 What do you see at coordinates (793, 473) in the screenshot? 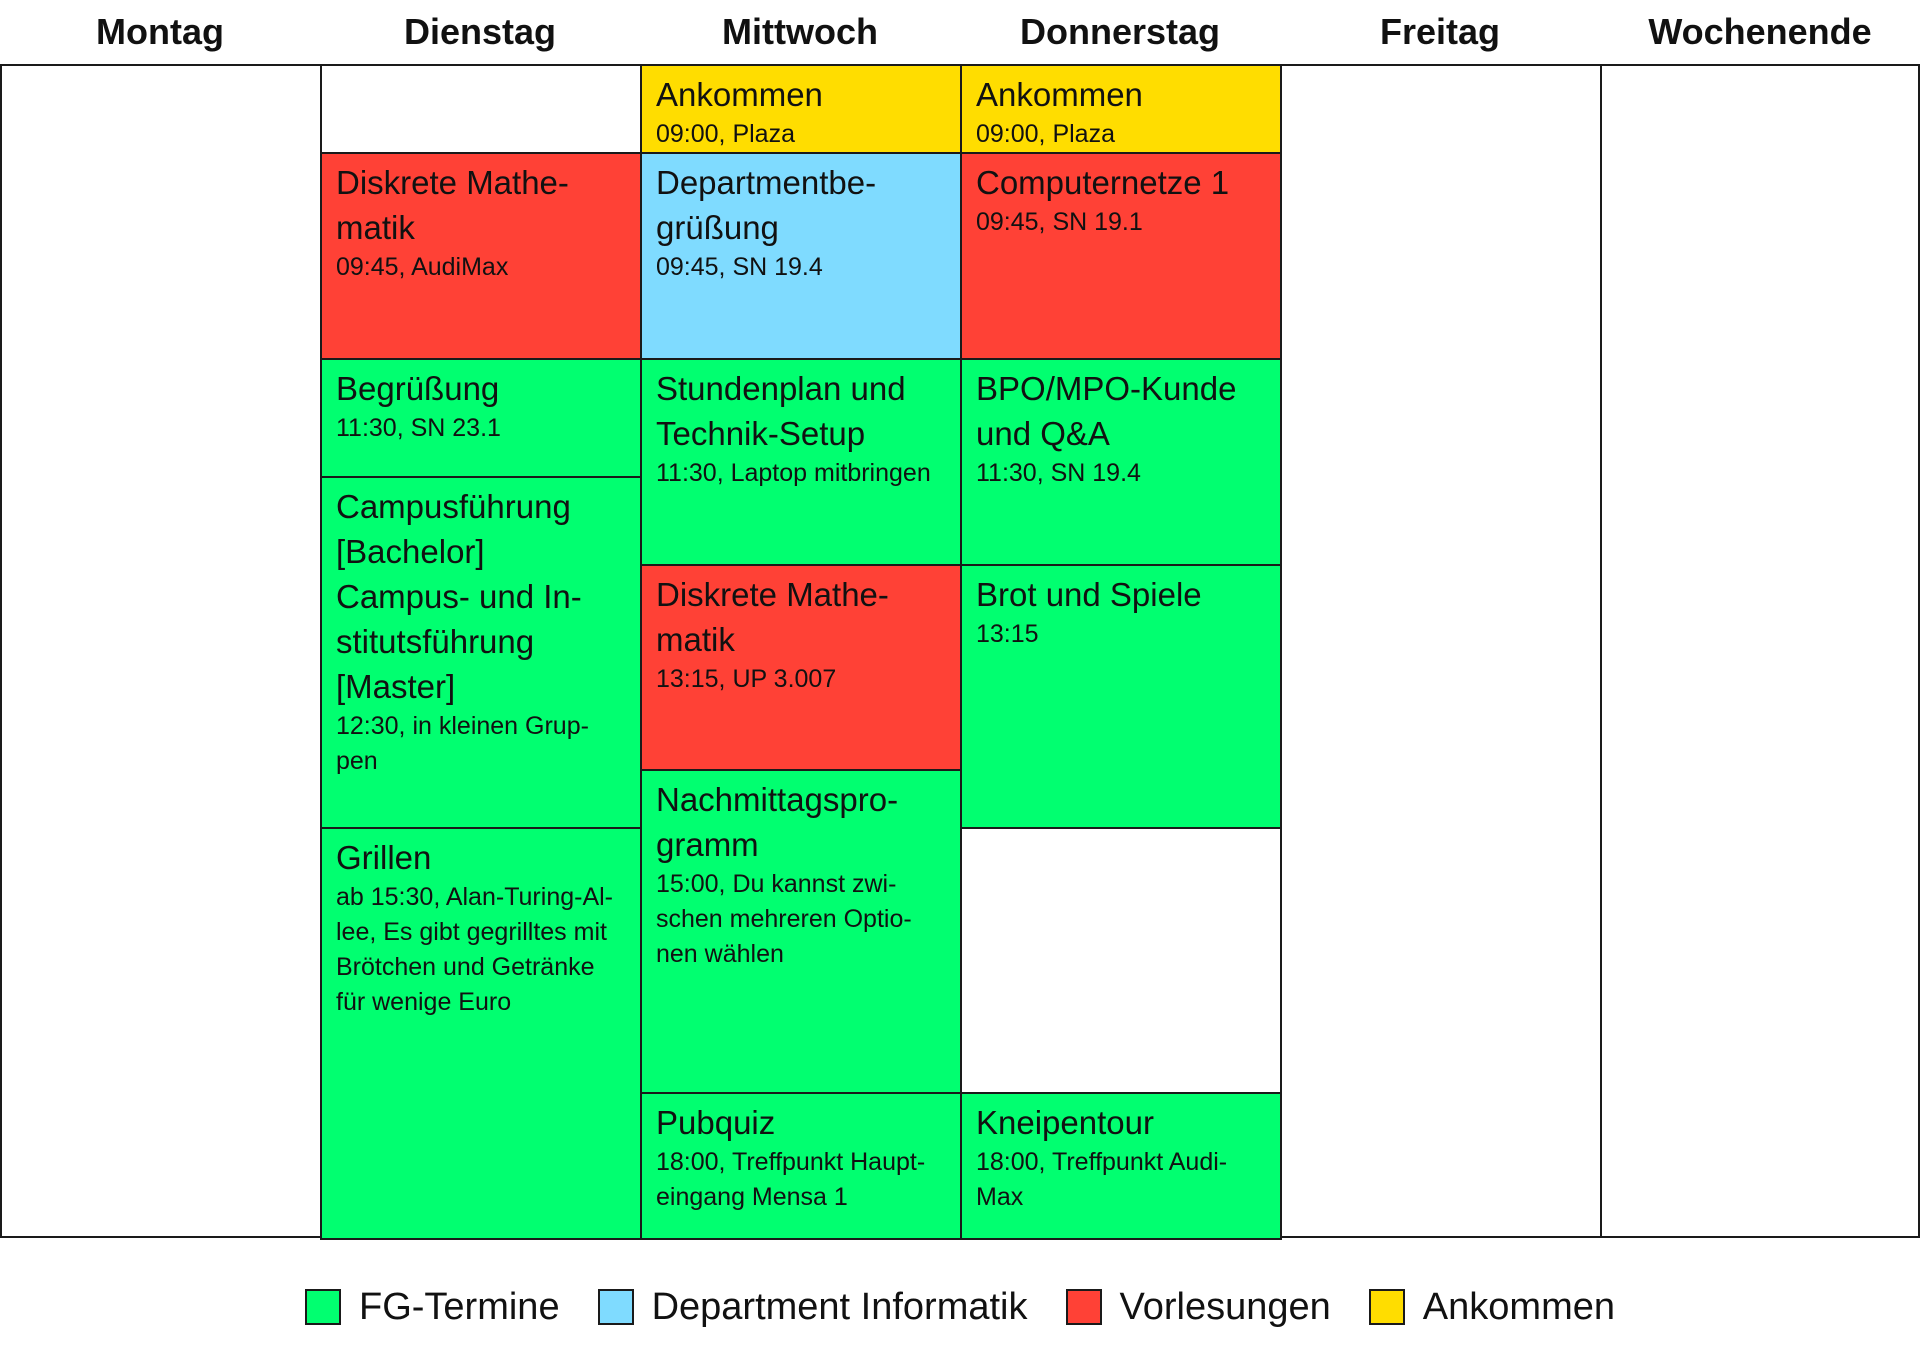
I see `event-detail: 11:30, Laptop mitbringen` at bounding box center [793, 473].